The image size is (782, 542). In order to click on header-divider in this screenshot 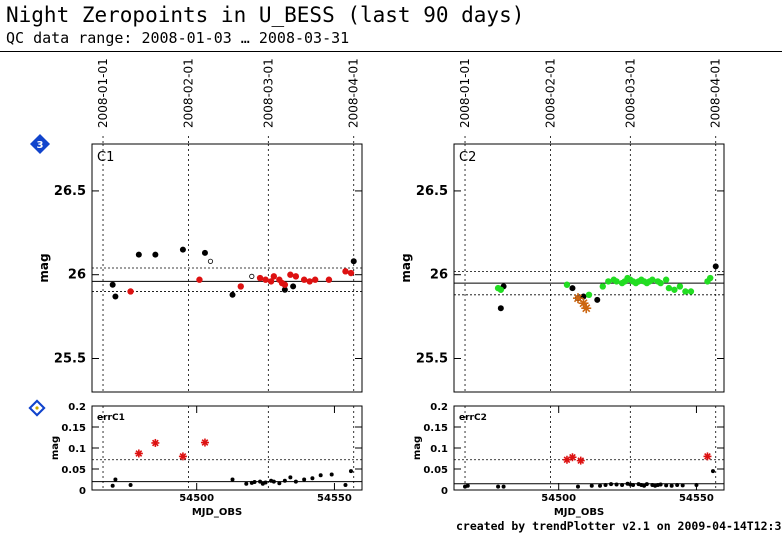, I will do `click(391, 51)`.